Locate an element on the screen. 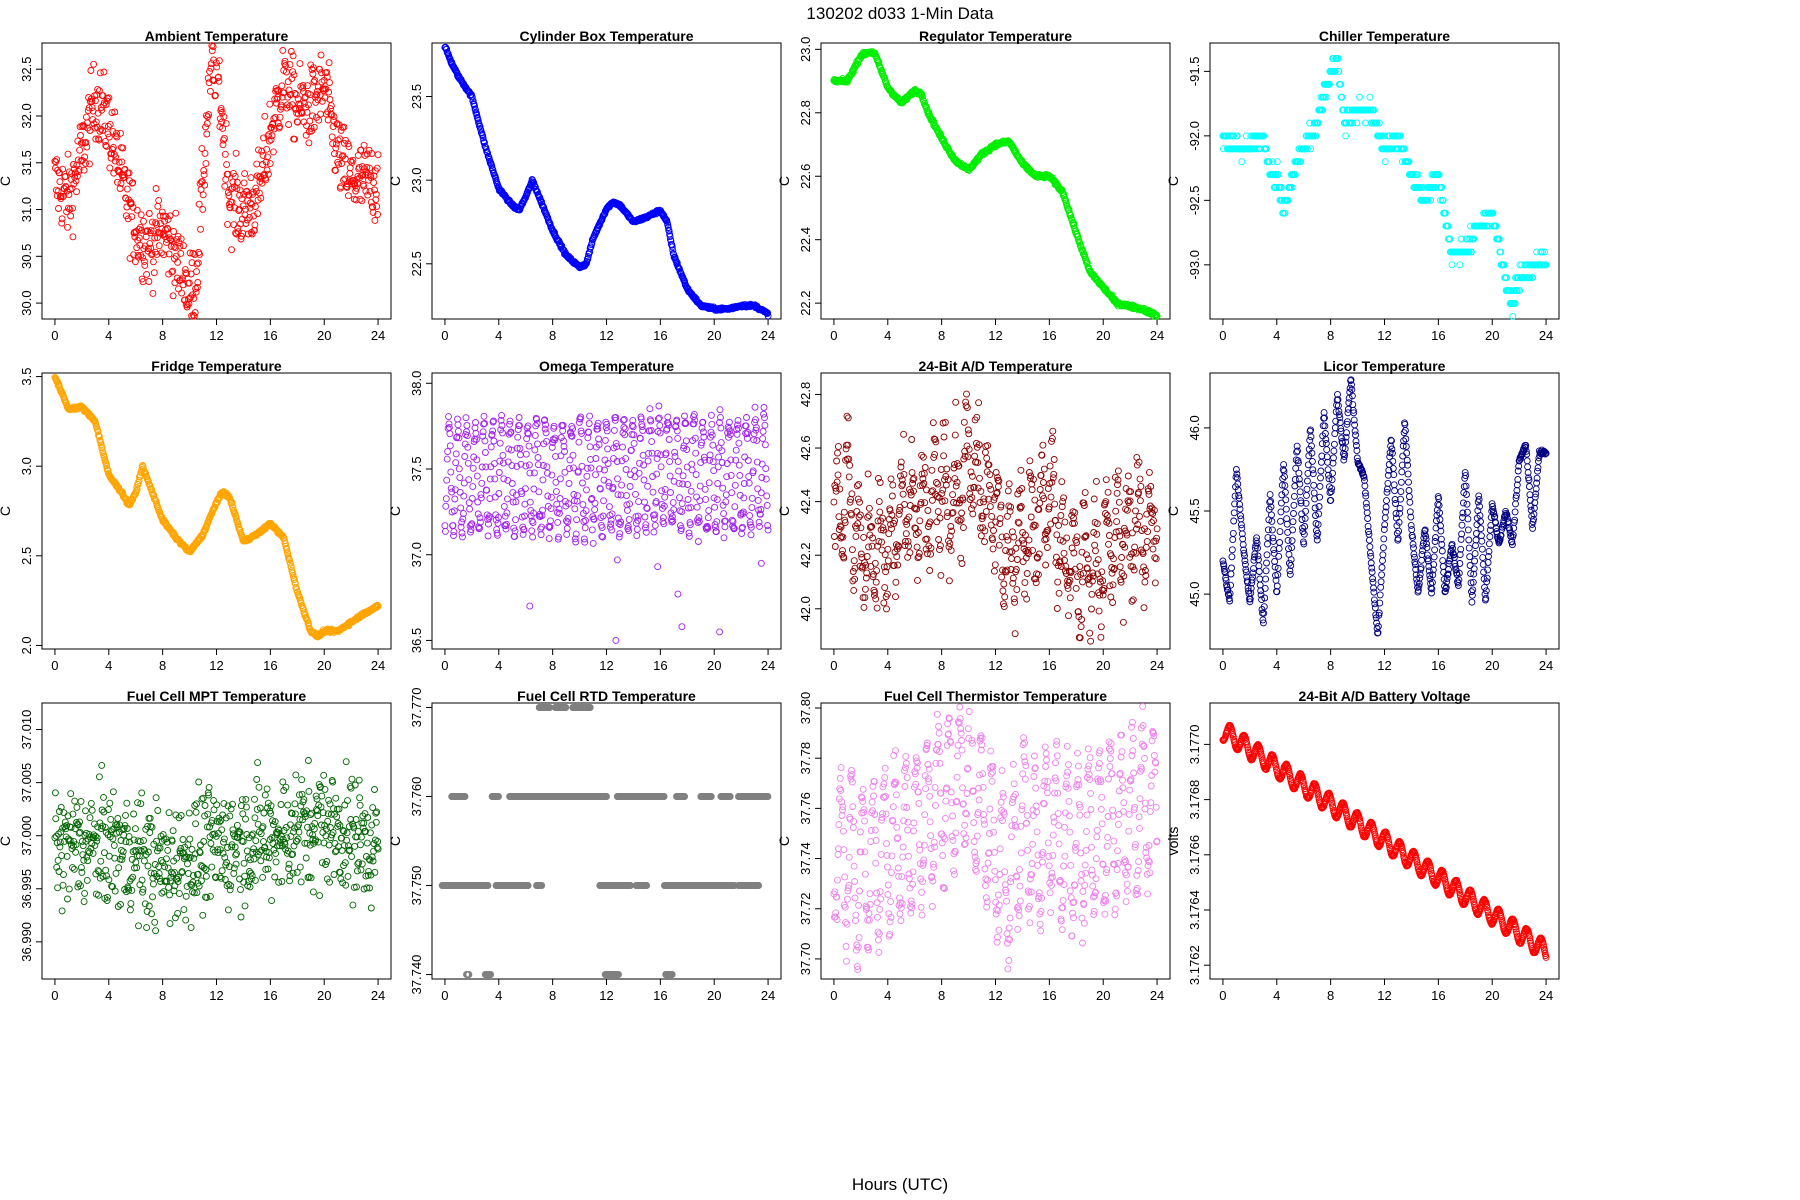 This screenshot has height=1200, width=1800. chart-24-bit-a-d-temperature-xtick-label: 0 is located at coordinates (833, 665).